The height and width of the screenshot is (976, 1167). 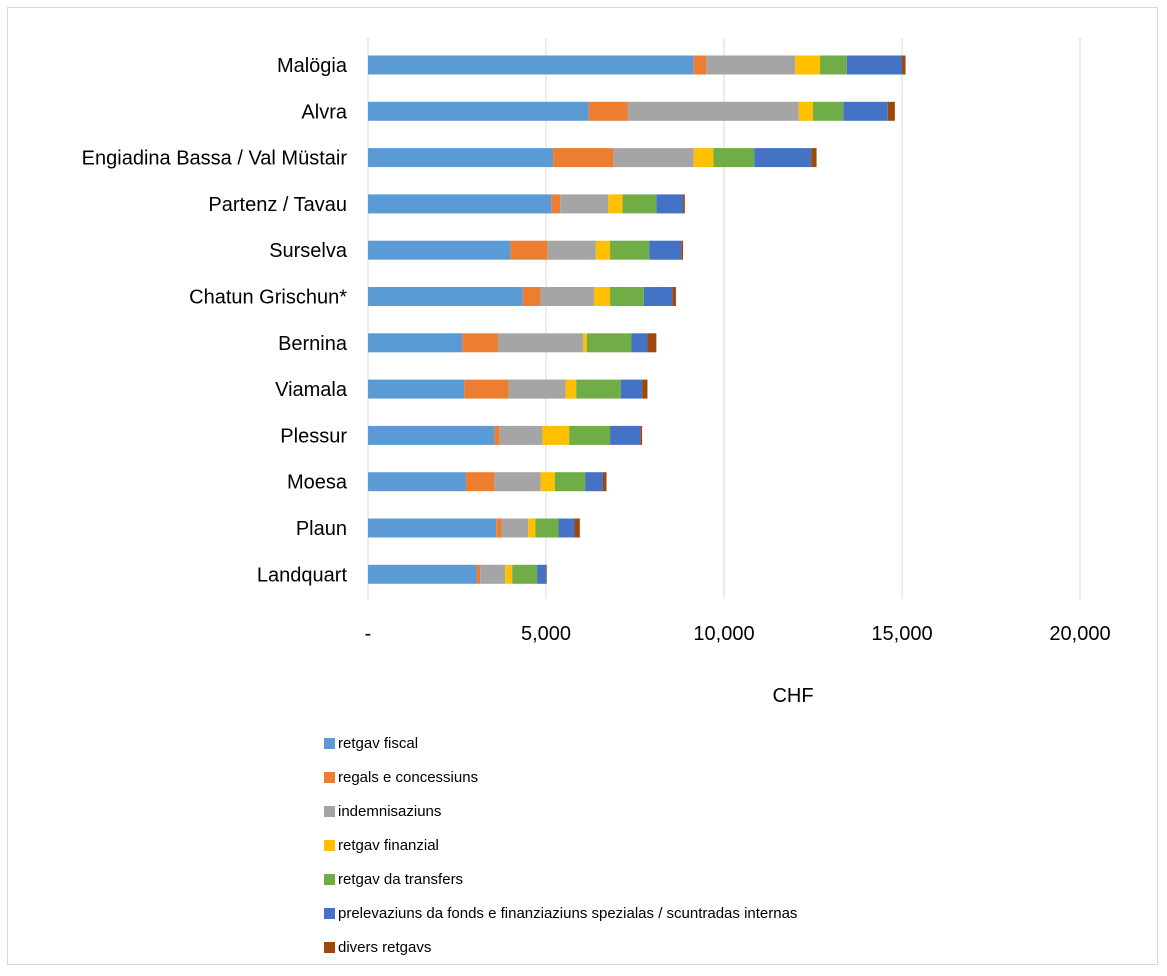 I want to click on legend-label: indemnisaziuns, so click(x=390, y=811).